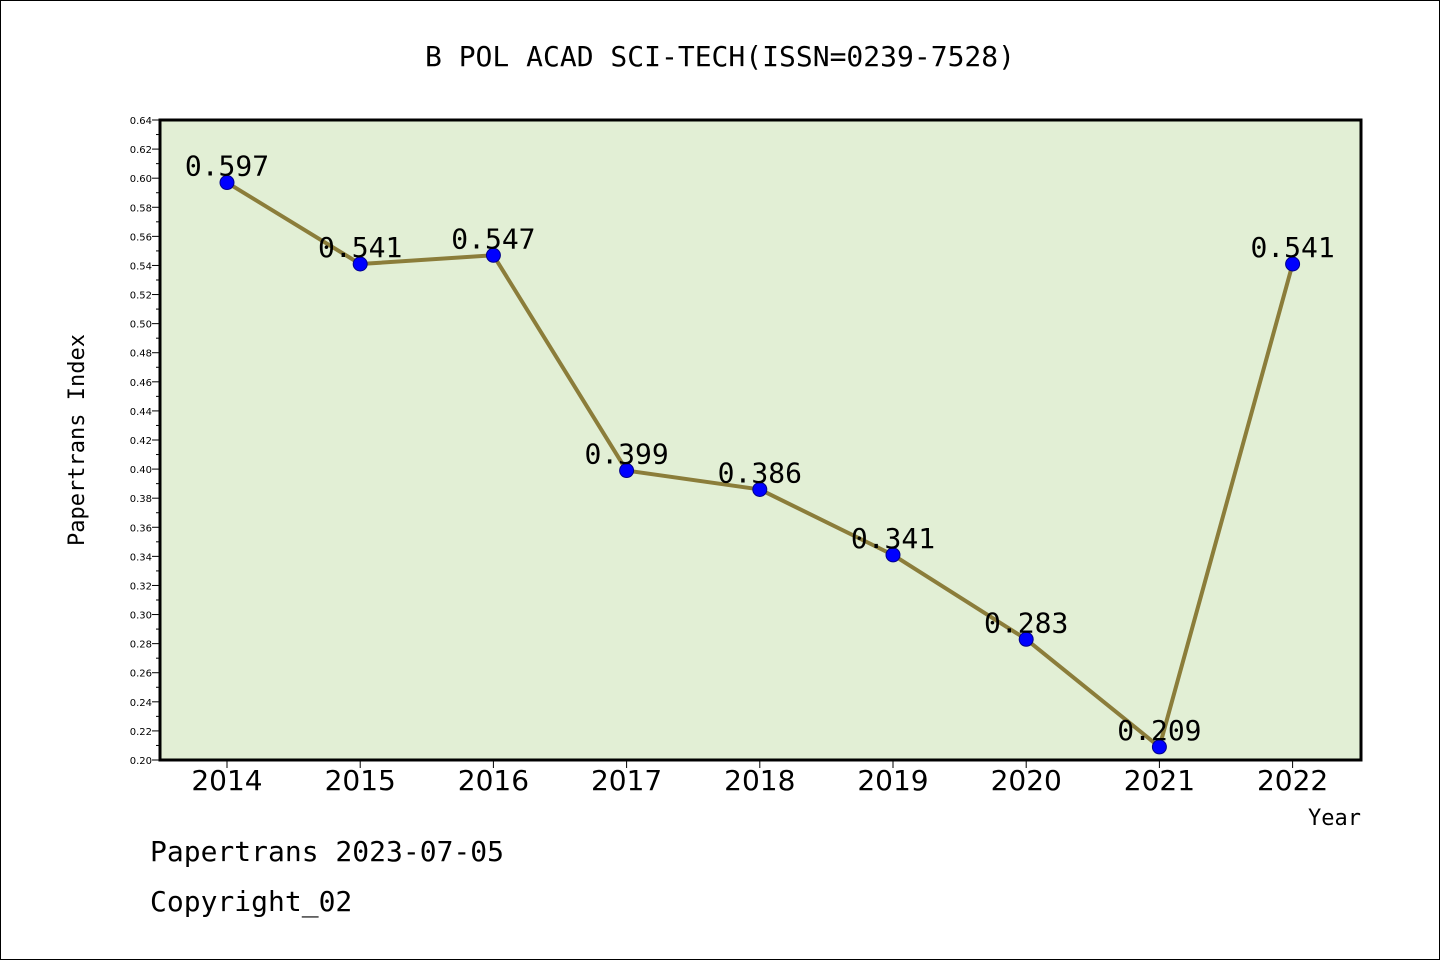  I want to click on data-label: 0.399, so click(626, 454).